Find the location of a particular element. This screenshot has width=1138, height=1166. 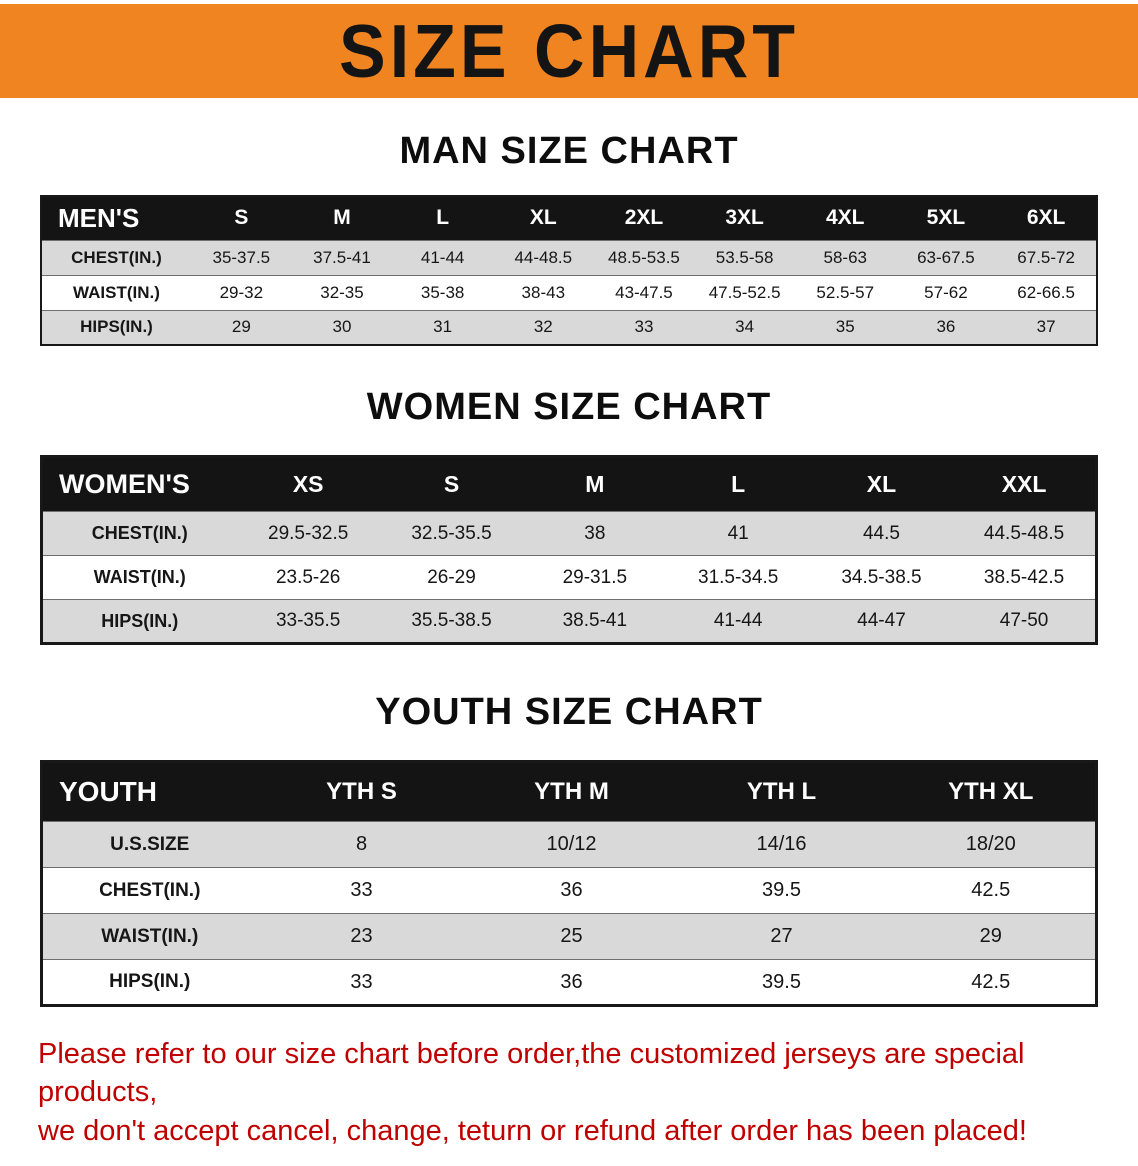

size-column-header: S is located at coordinates (451, 484).